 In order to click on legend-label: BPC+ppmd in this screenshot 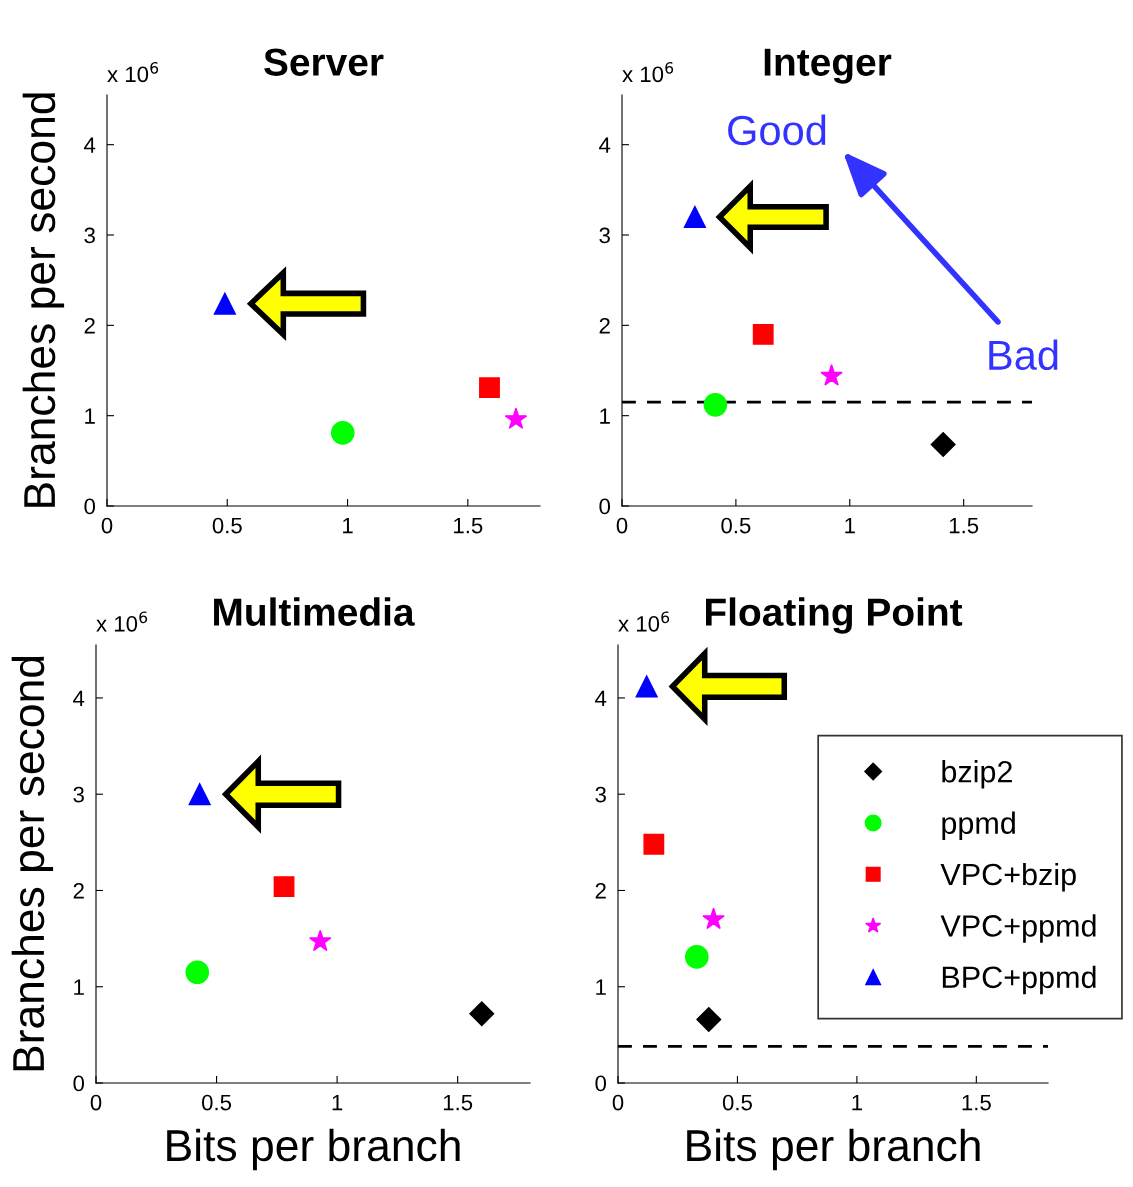, I will do `click(1019, 980)`.